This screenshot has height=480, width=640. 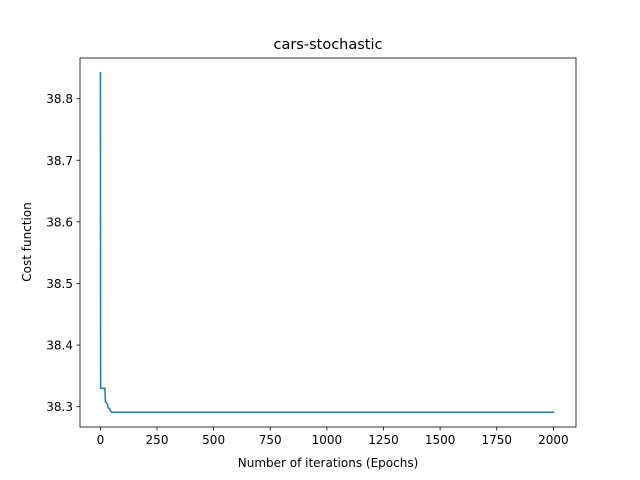 What do you see at coordinates (496, 440) in the screenshot?
I see `x-tick-label: 1750` at bounding box center [496, 440].